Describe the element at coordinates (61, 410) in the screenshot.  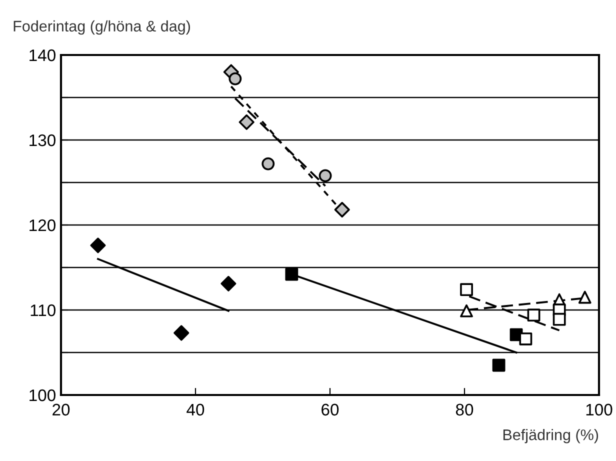
I see `x-tick-label: 20` at that location.